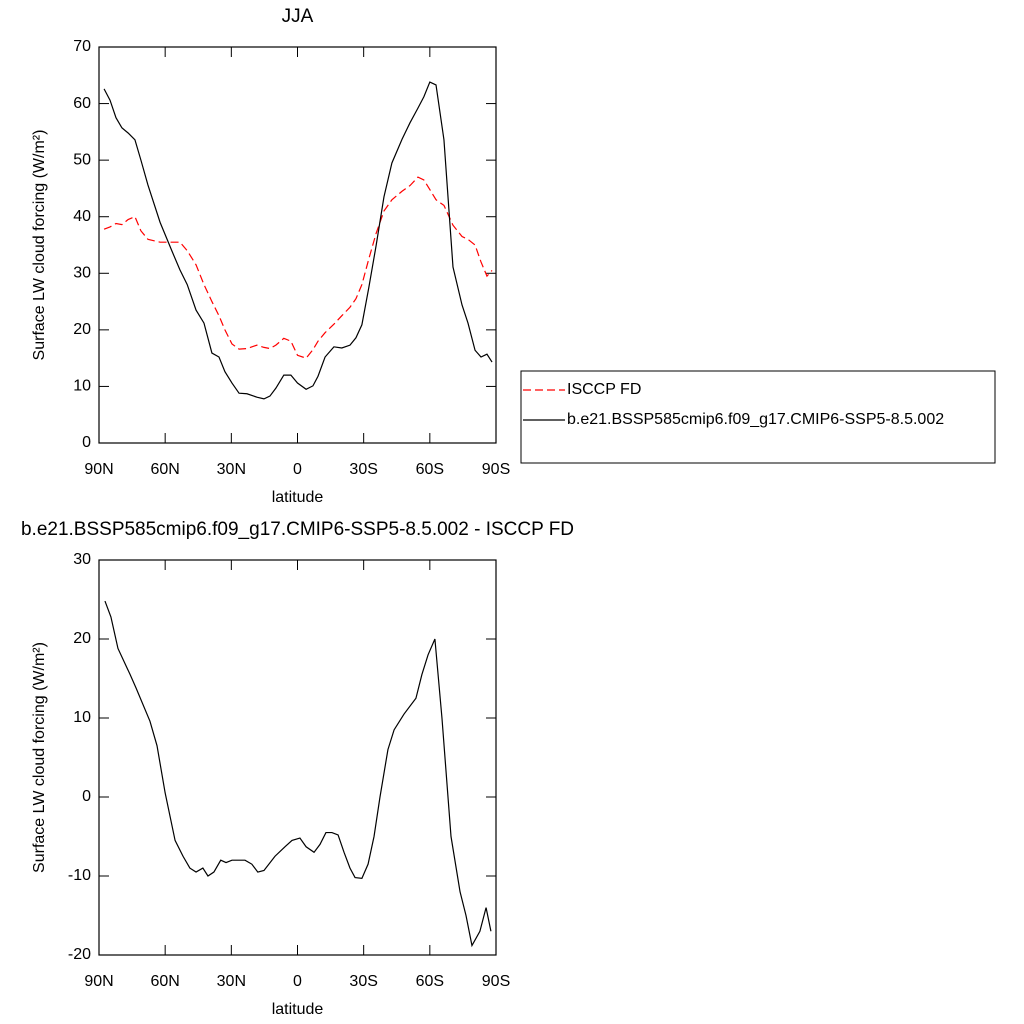 The width and height of the screenshot is (1024, 1024). What do you see at coordinates (79, 875) in the screenshot?
I see `y-tick-label: -10` at bounding box center [79, 875].